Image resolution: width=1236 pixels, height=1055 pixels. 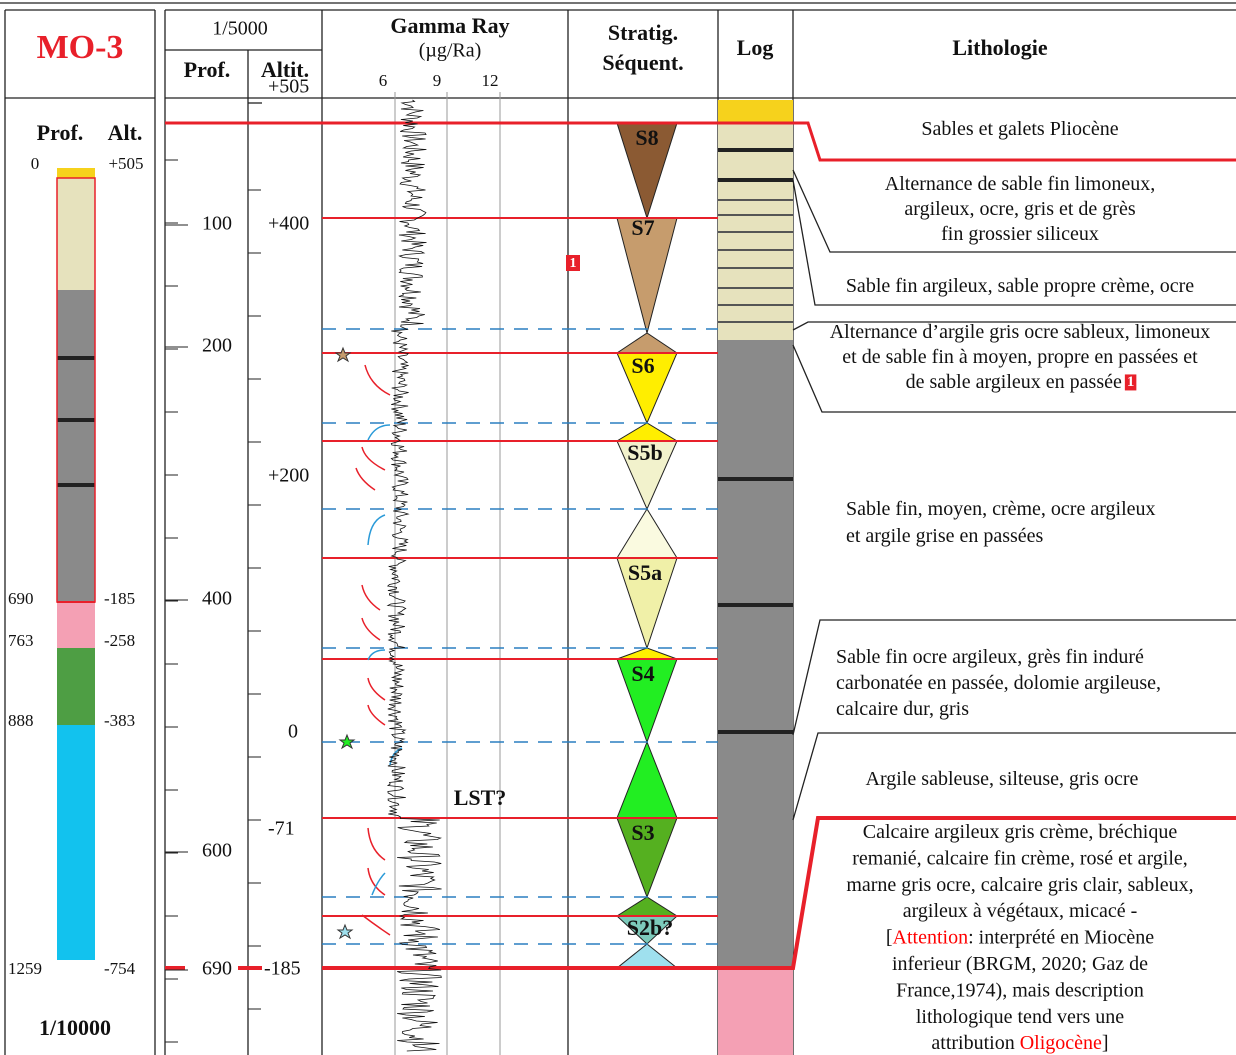 I want to click on scale: 1/5000, so click(x=240, y=29).